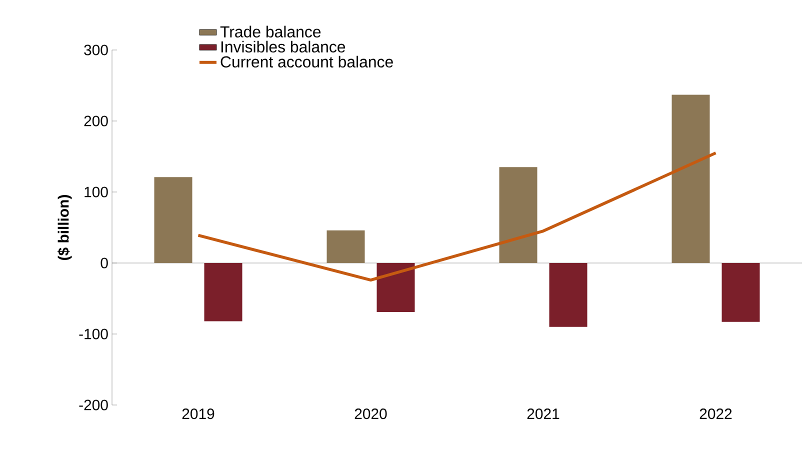 The image size is (808, 450). What do you see at coordinates (96, 121) in the screenshot?
I see `y-tick-label: 200` at bounding box center [96, 121].